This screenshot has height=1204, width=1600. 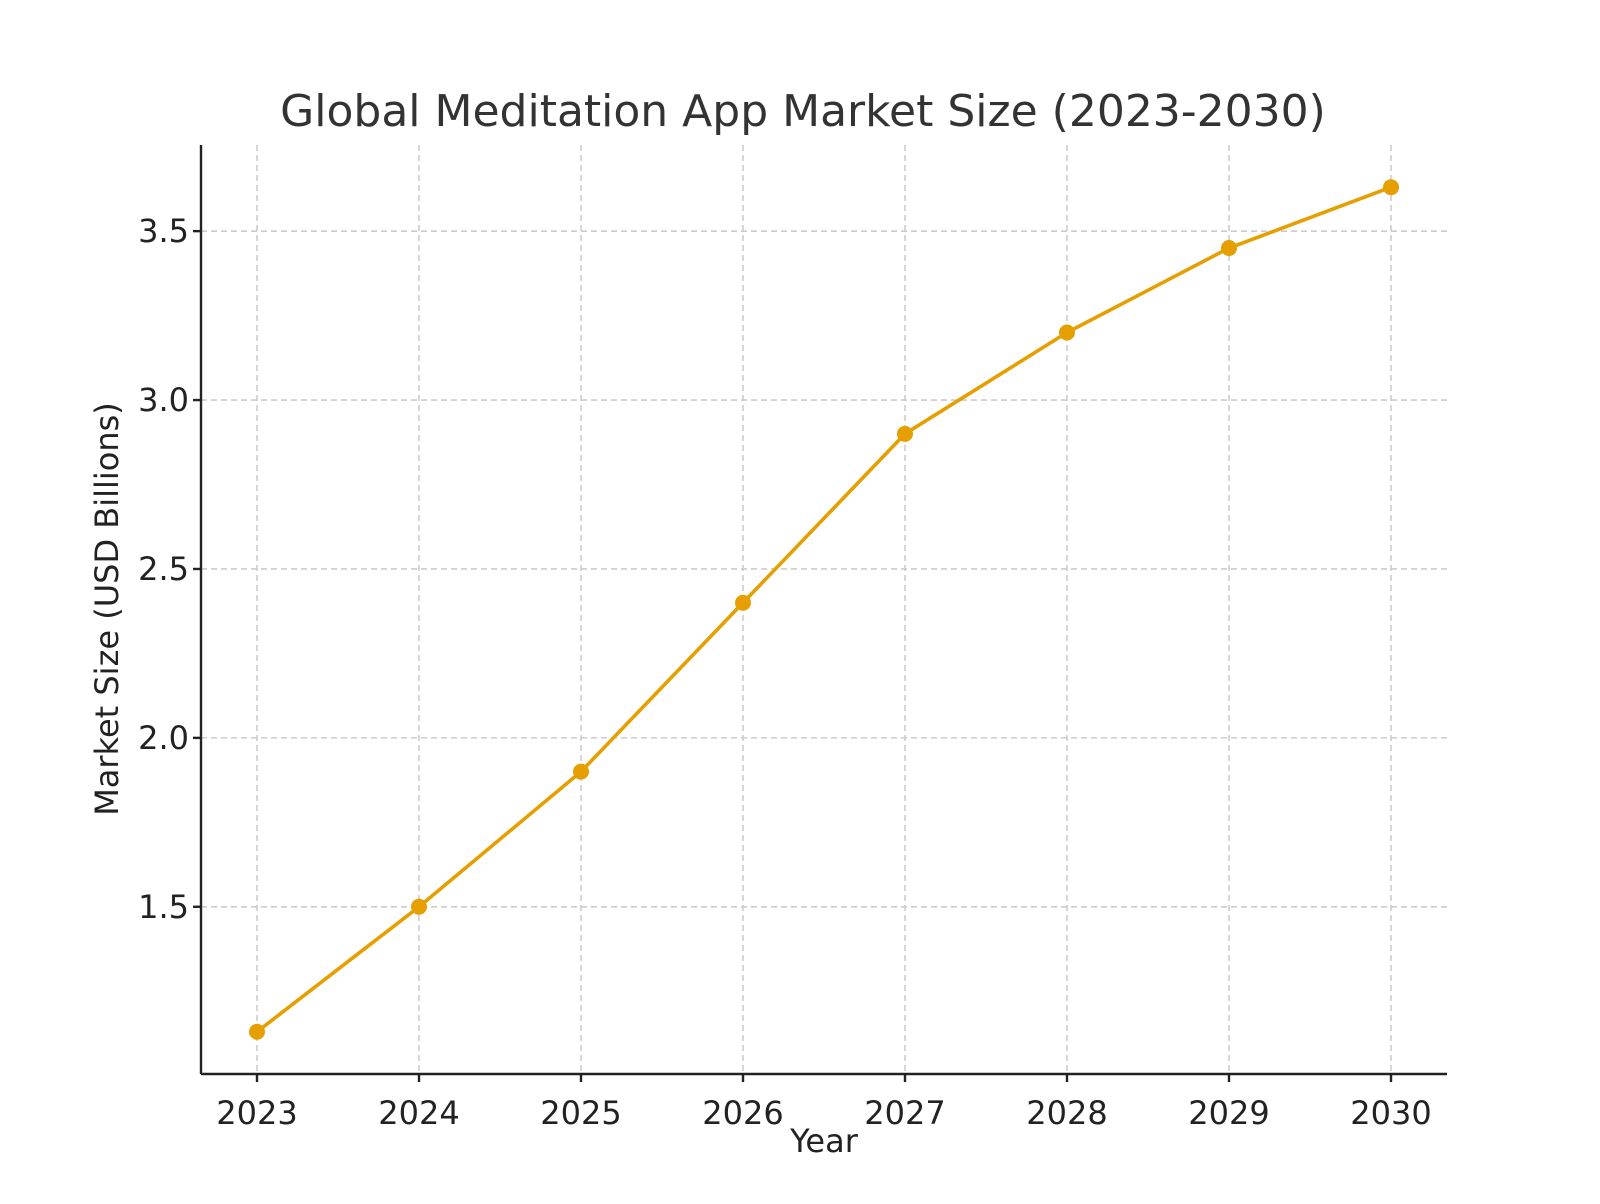 What do you see at coordinates (1066, 1113) in the screenshot?
I see `x-tick-label: 2028` at bounding box center [1066, 1113].